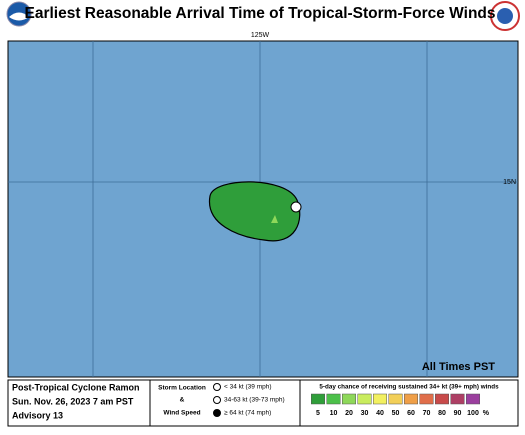  What do you see at coordinates (318, 413) in the screenshot?
I see `scale-label: 5` at bounding box center [318, 413].